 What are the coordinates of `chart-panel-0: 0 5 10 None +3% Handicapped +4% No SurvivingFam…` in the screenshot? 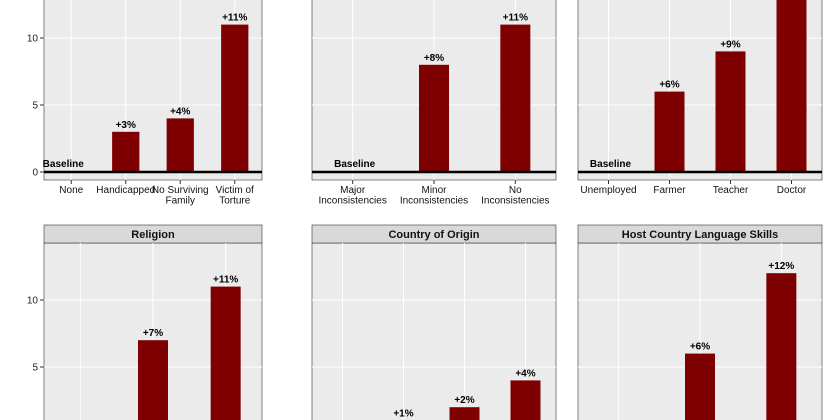 It's located at (145, 103).